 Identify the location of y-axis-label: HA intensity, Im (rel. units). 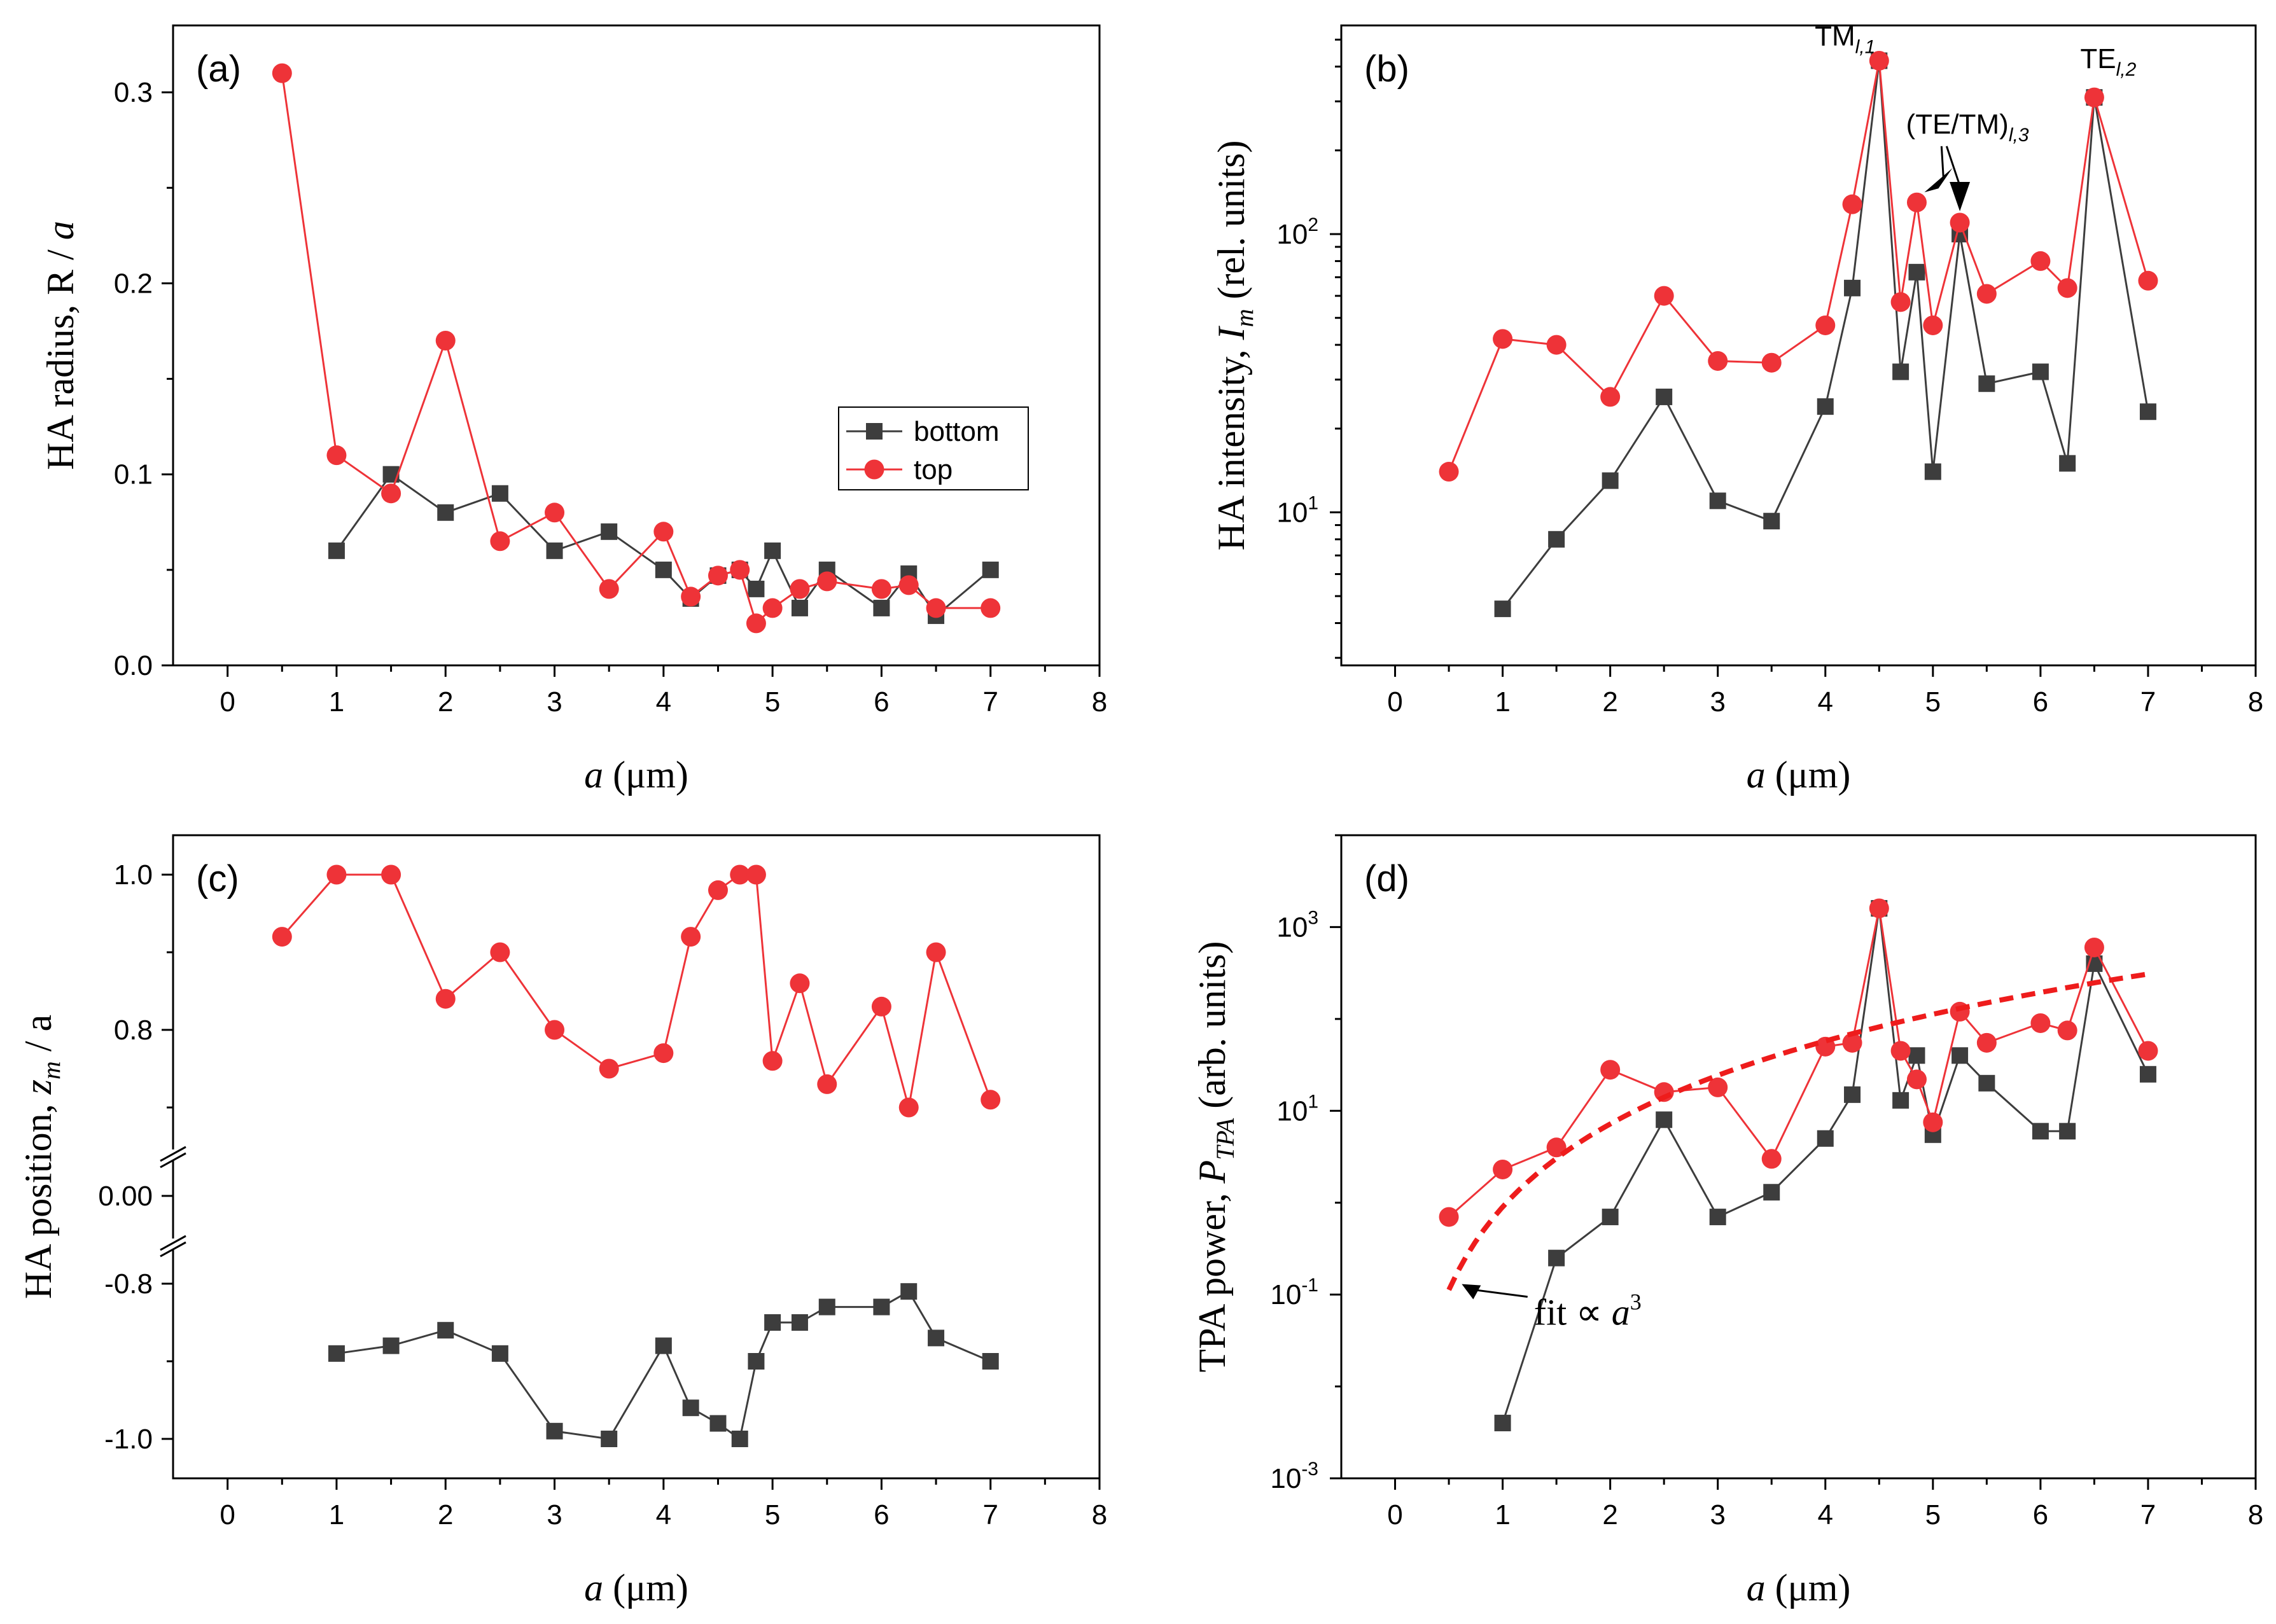
(1234, 346).